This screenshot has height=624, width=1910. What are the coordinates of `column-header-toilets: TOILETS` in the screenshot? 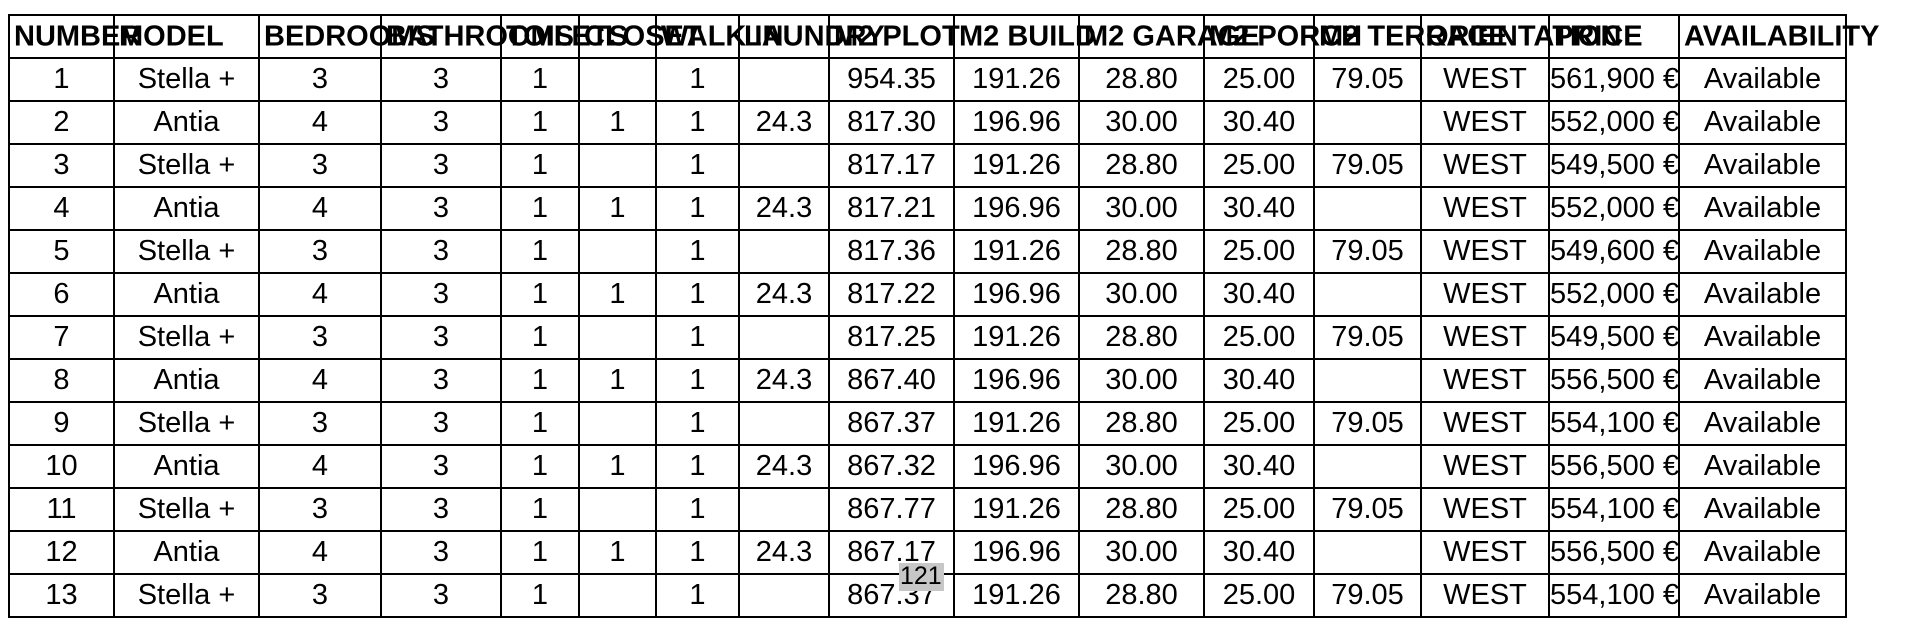 It's located at (564, 36).